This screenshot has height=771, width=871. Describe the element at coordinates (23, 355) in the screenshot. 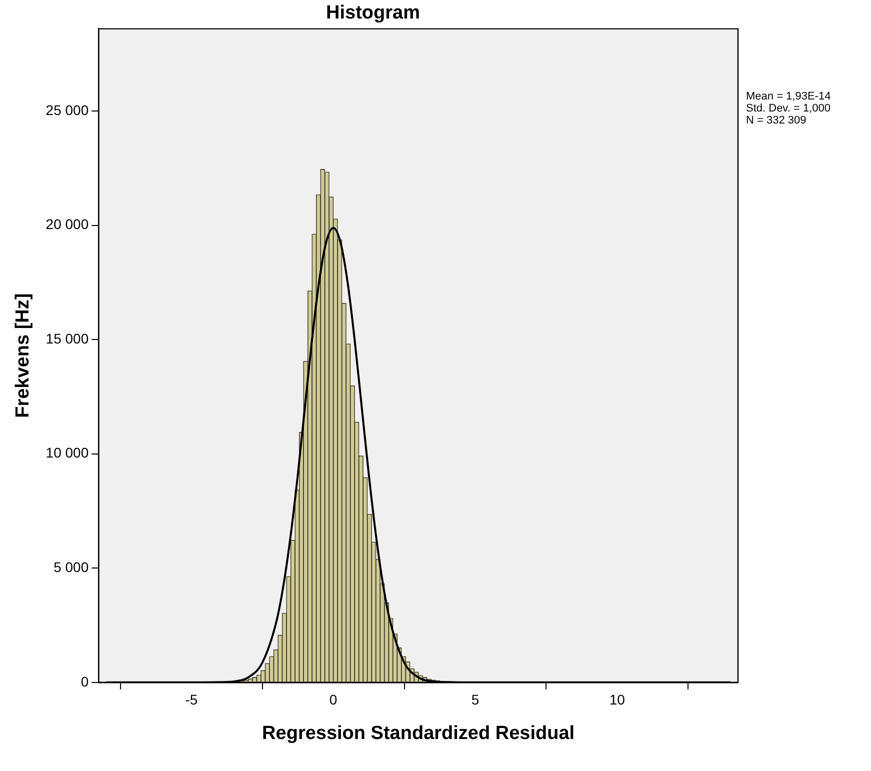

I see `y-axis-title: Frekvens [Hz]` at that location.